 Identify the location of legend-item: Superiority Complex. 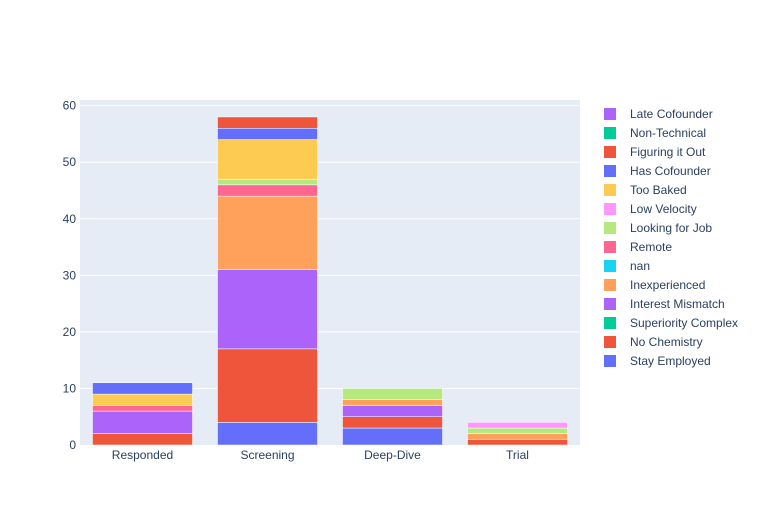
(671, 323).